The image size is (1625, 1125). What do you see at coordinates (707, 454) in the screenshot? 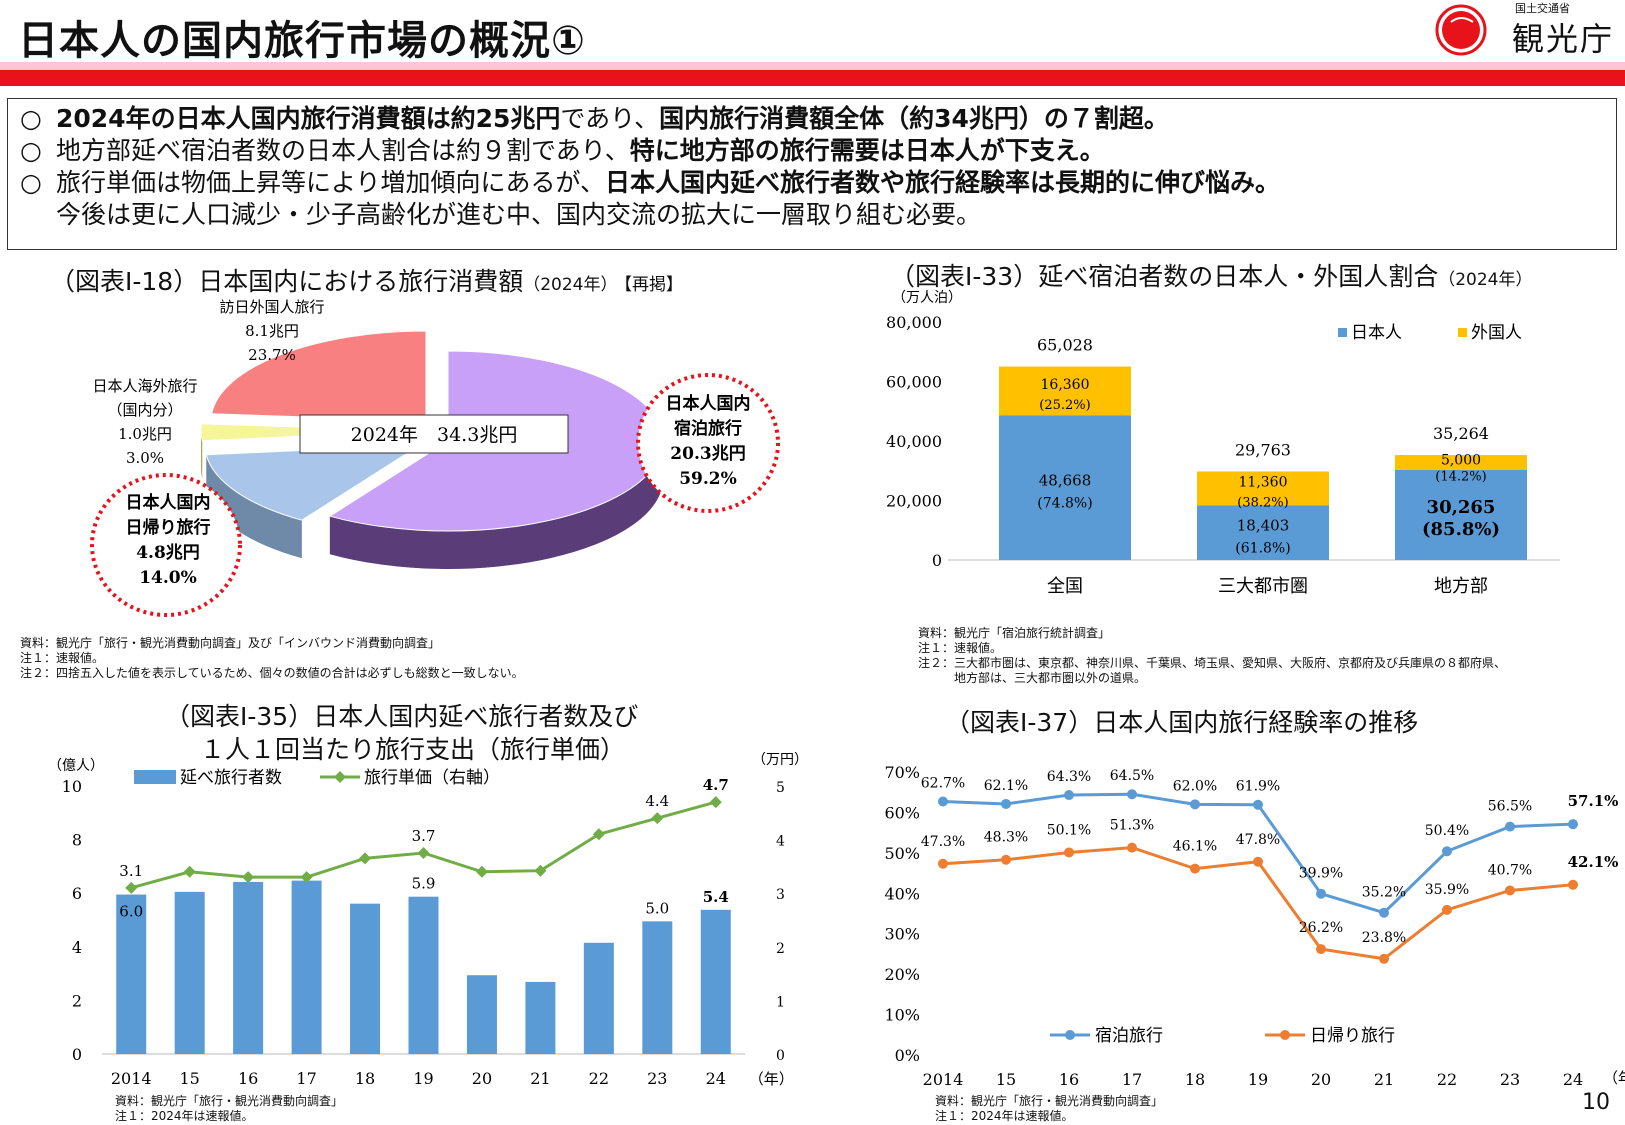
I see `pie-overnight-value: 20.3兆円` at bounding box center [707, 454].